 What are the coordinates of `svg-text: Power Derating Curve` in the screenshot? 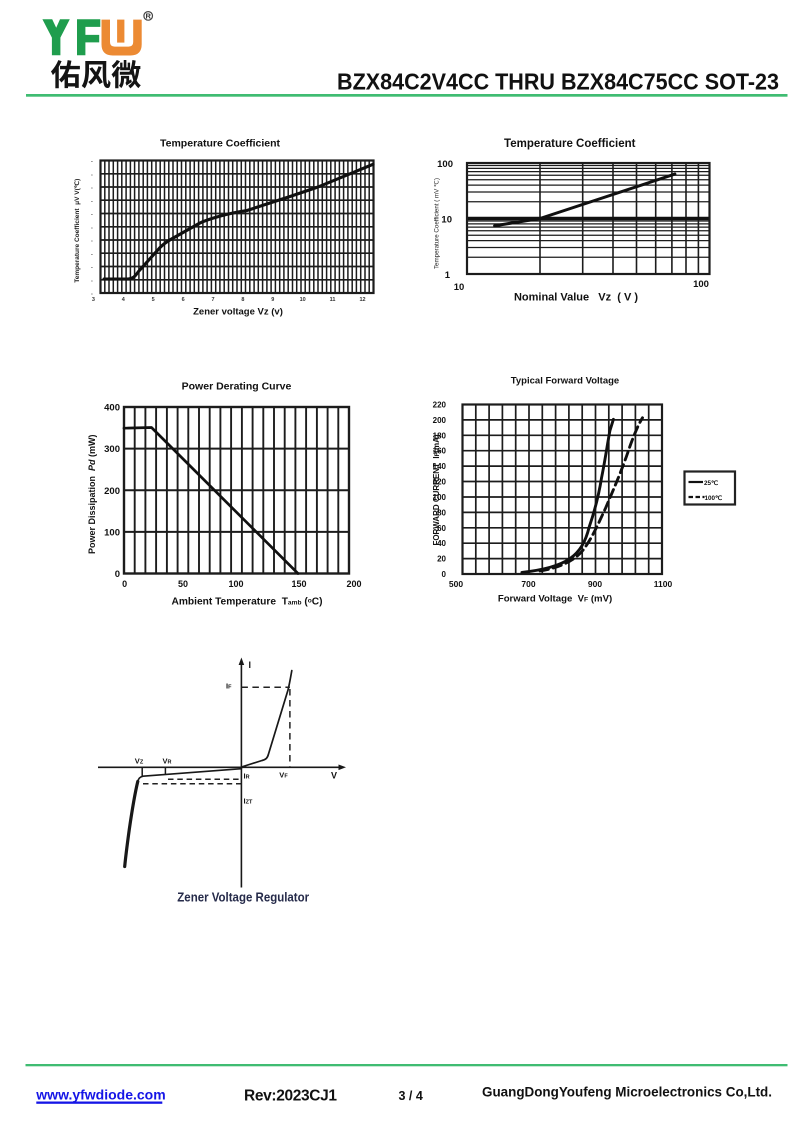 It's located at (237, 387).